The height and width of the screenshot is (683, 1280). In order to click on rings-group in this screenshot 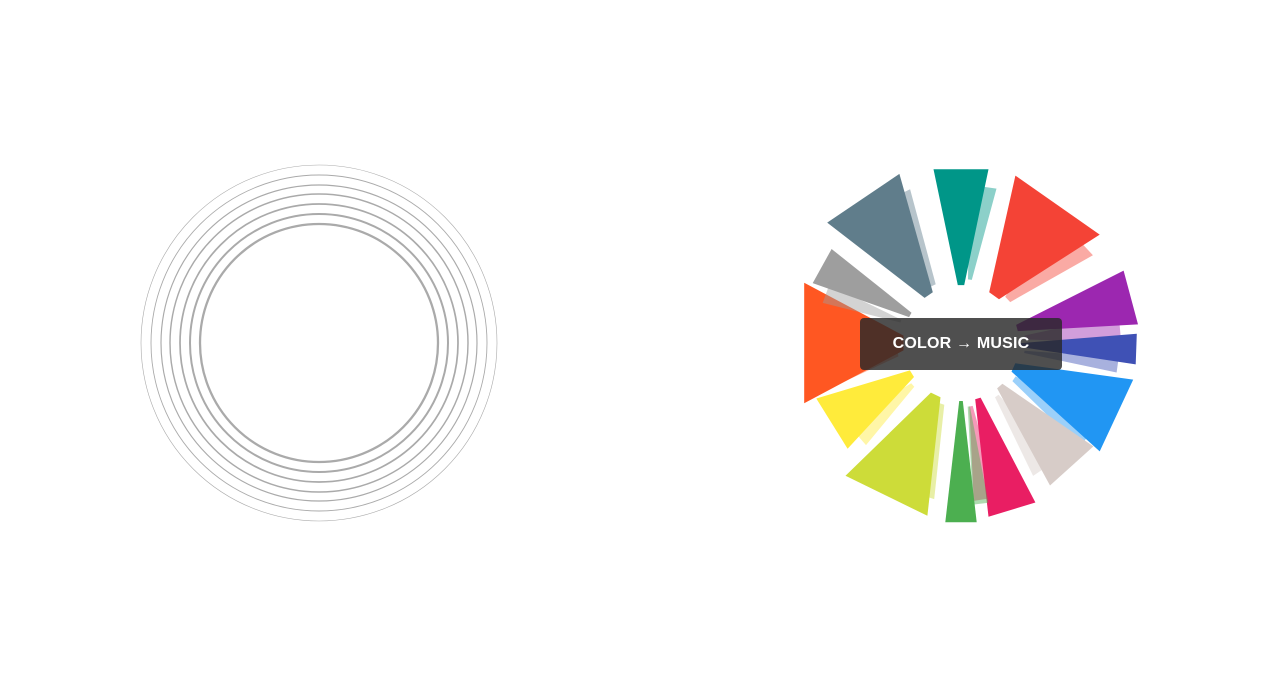, I will do `click(319, 343)`.